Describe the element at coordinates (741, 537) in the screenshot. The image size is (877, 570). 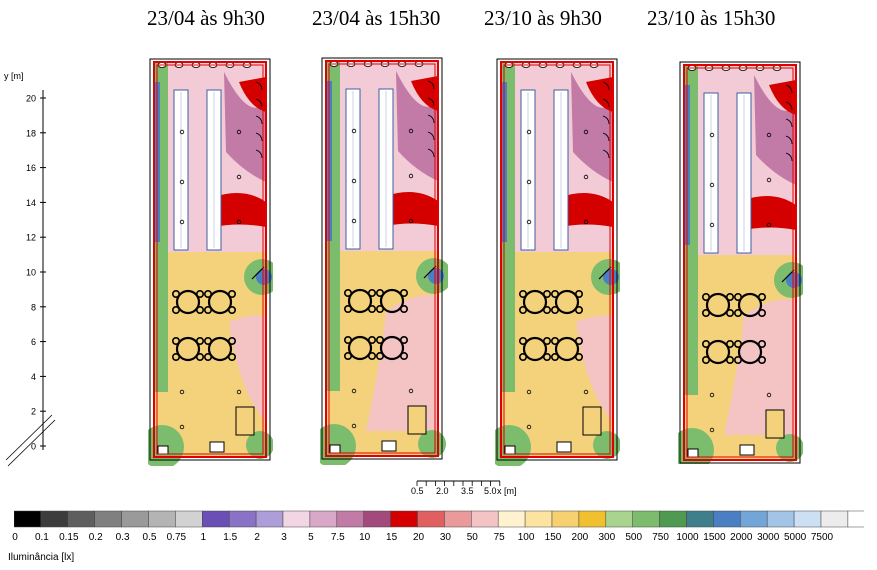
I see `legend-value-label: 2000` at that location.